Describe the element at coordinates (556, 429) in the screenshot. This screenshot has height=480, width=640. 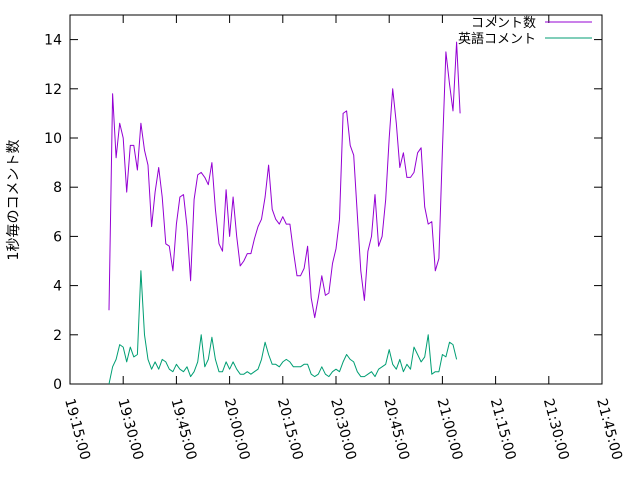
I see `x-tick-label: 21:30:00` at that location.